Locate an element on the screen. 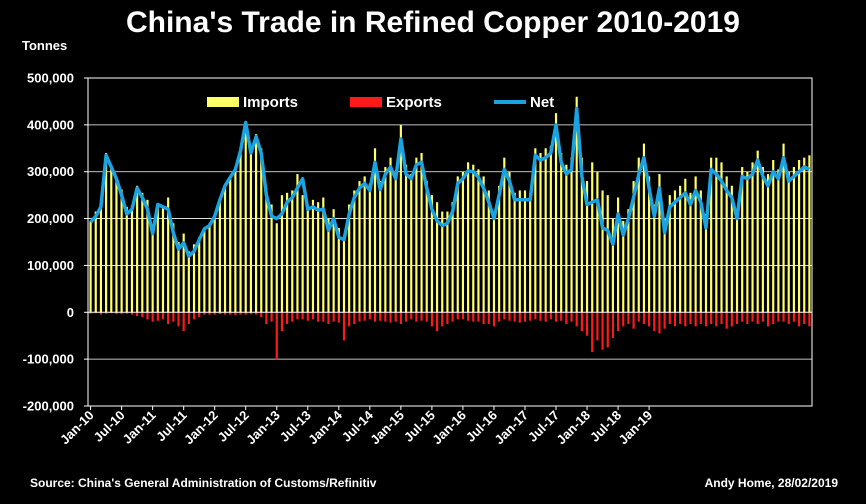  legend-swatch-imports is located at coordinates (223, 102).